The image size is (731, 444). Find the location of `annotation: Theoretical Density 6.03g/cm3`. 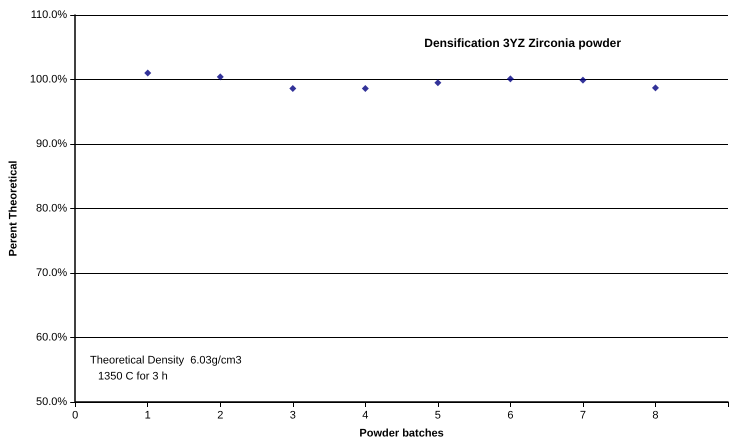

annotation: Theoretical Density 6.03g/cm3 is located at coordinates (166, 360).